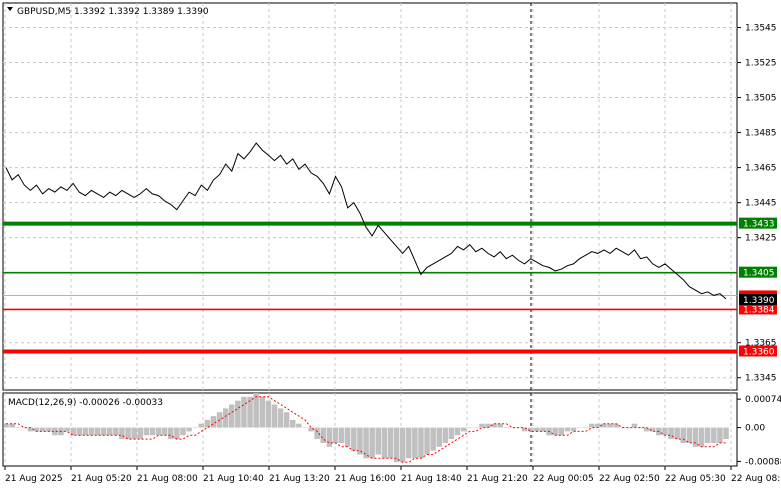 The height and width of the screenshot is (489, 781). What do you see at coordinates (629, 479) in the screenshot?
I see `x-tick-label: 22 Aug 02:50` at bounding box center [629, 479].